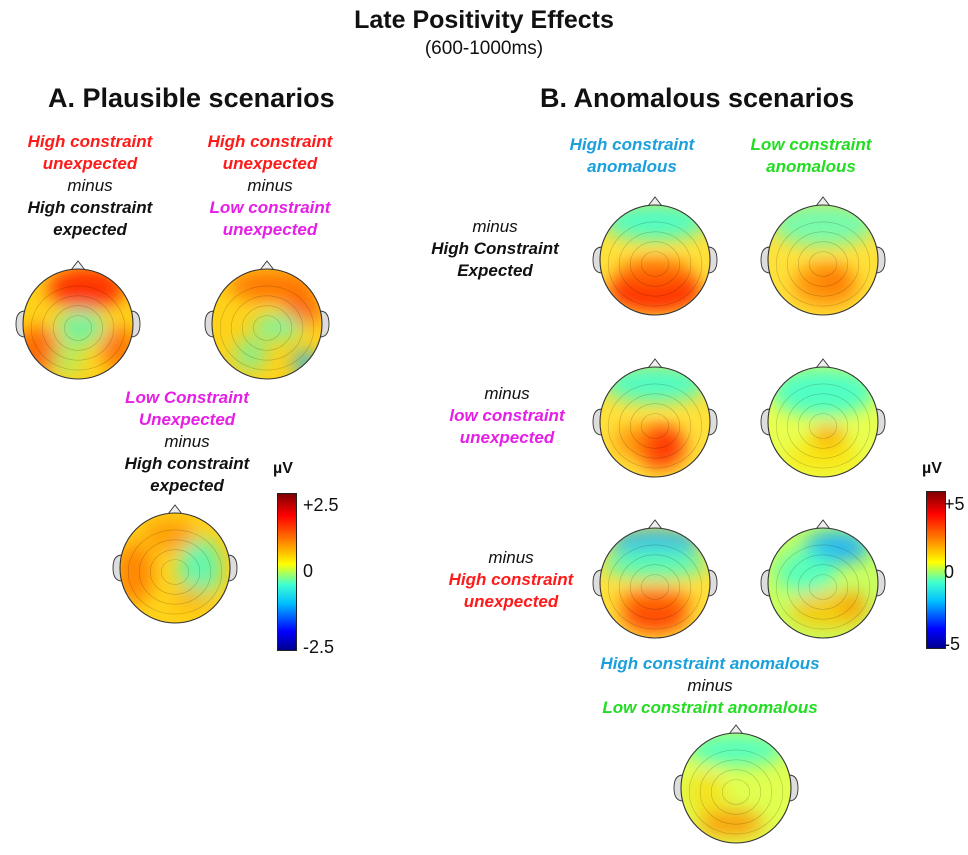 This screenshot has width=968, height=855. What do you see at coordinates (932, 468) in the screenshot?
I see `colorbar-b-unit: µV` at bounding box center [932, 468].